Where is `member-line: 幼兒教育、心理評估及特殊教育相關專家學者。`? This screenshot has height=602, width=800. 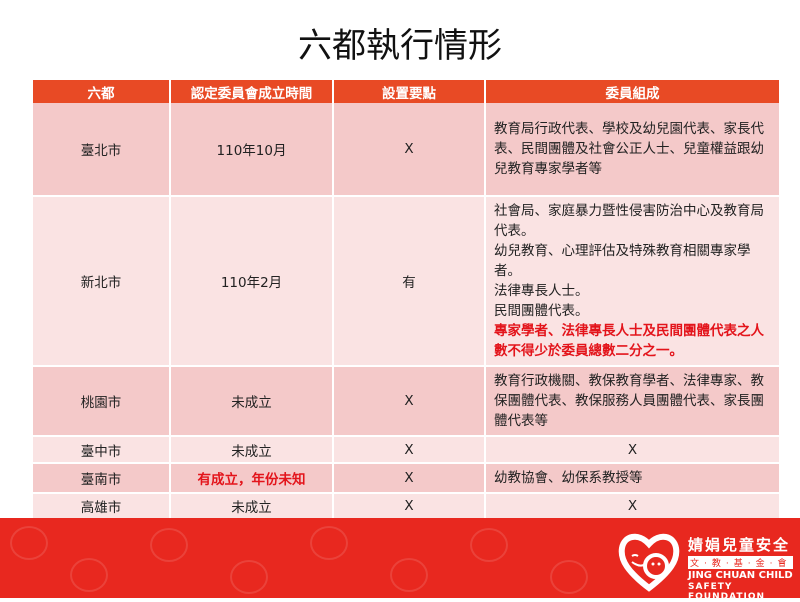 member-line: 幼兒教育、心理評估及特殊教育相關專家學者。 is located at coordinates (622, 261).